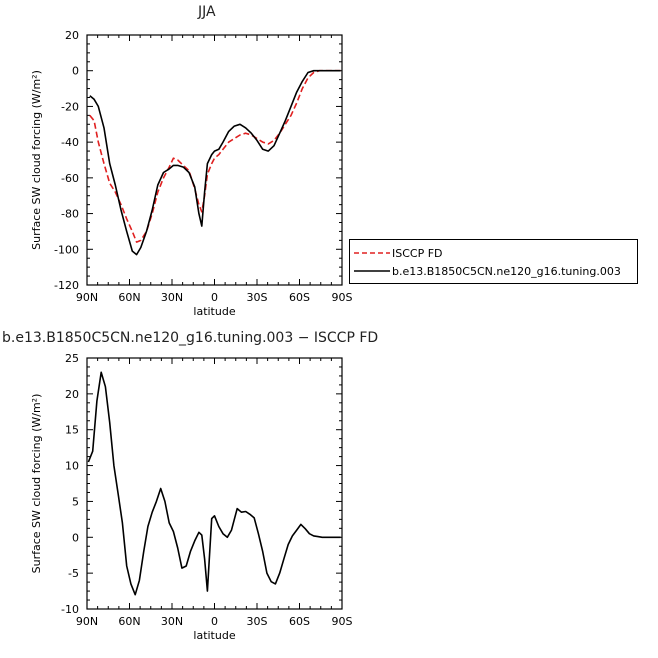 The image size is (658, 658). Describe the element at coordinates (417, 253) in the screenshot. I see `legend-label-isccp: ISCCP FD` at that location.